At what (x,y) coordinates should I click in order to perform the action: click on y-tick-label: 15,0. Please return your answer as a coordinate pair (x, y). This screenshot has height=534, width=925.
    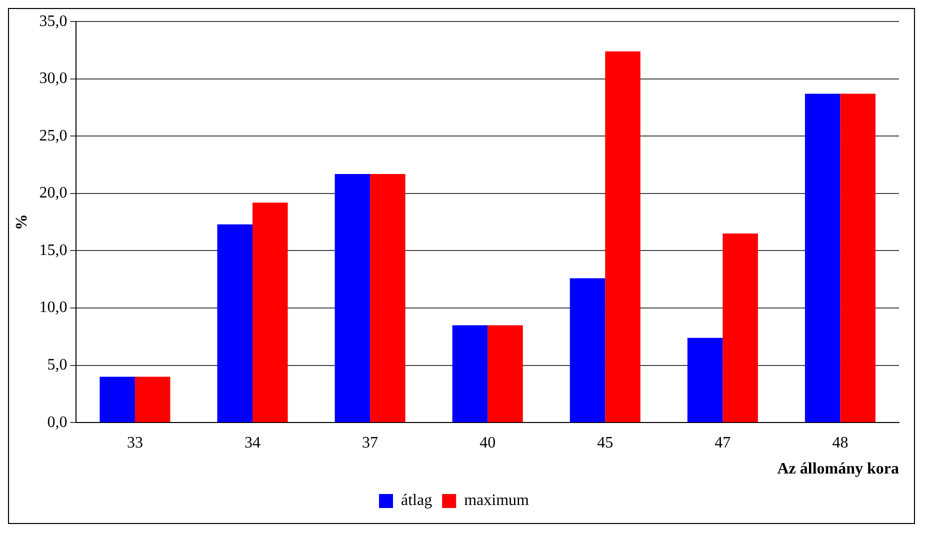
    Looking at the image, I should click on (53, 250).